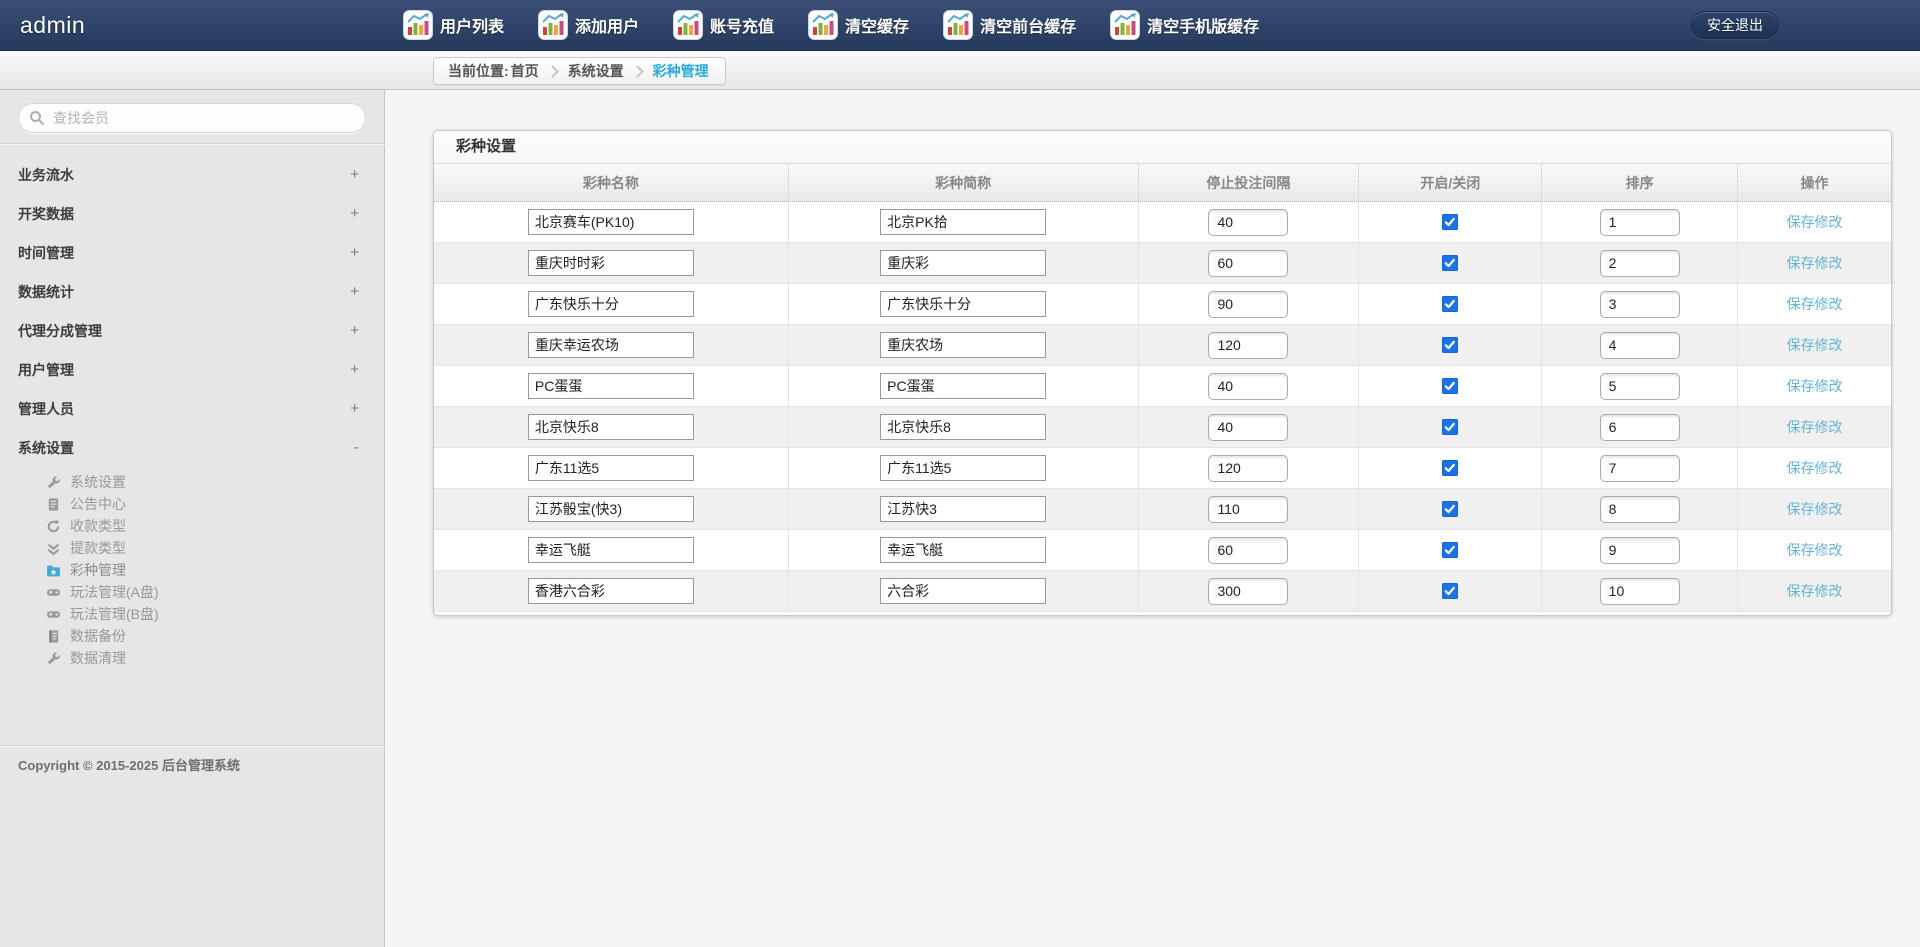 This screenshot has width=1920, height=947. I want to click on sidebar-subitem: 数据备份, so click(192, 636).